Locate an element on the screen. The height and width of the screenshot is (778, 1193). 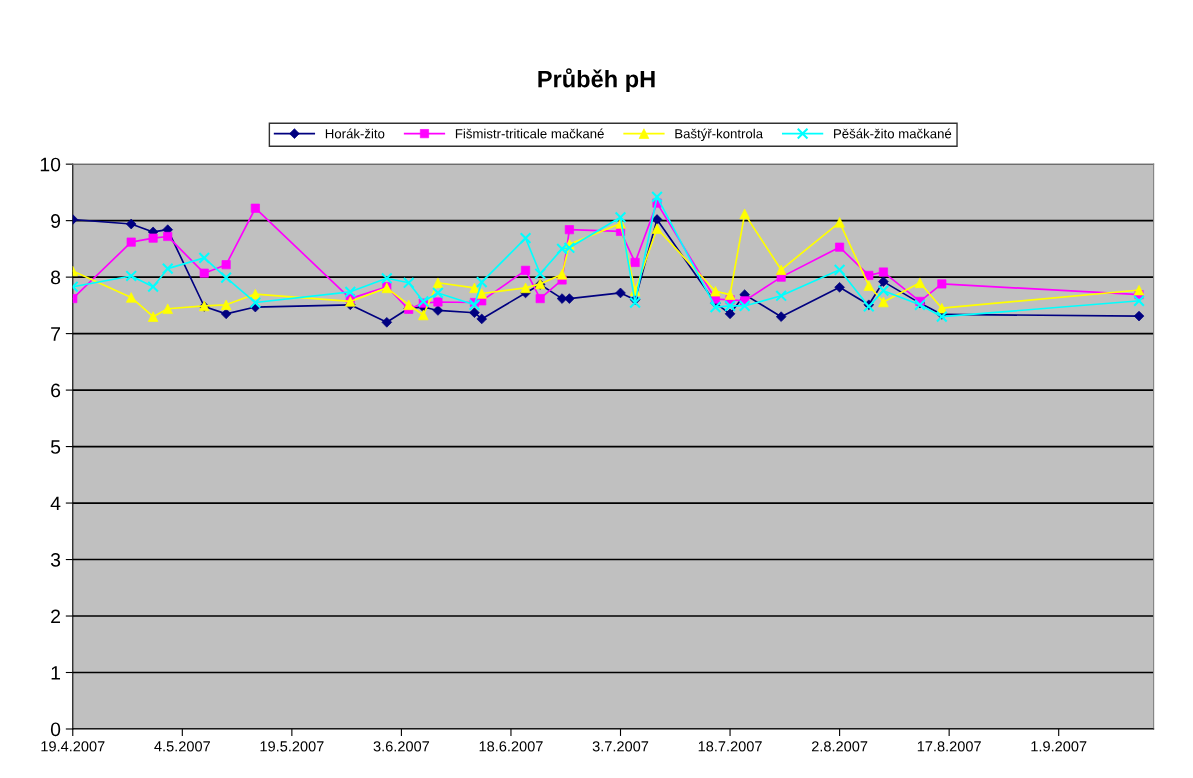
y-tick-label: 3 is located at coordinates (55, 560).